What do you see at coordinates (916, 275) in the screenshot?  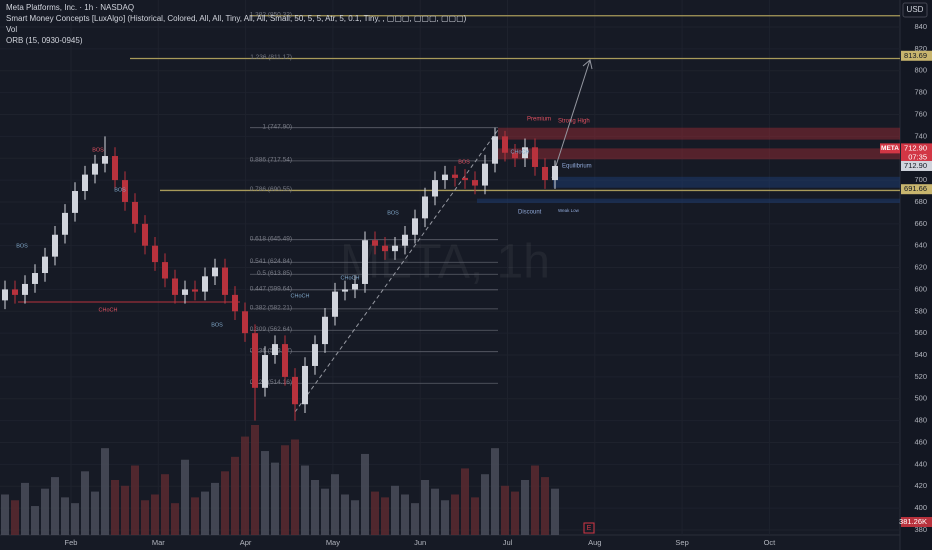 I see `price-axis` at bounding box center [916, 275].